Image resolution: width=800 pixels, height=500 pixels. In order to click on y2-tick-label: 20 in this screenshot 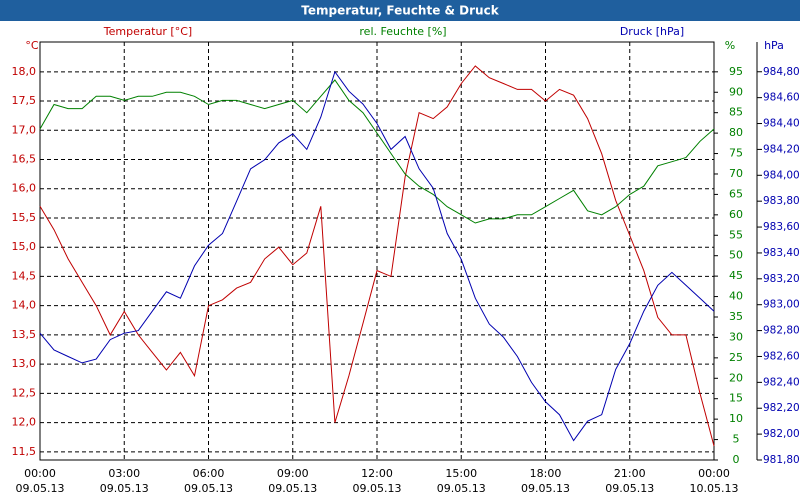, I will do `click(736, 377)`.